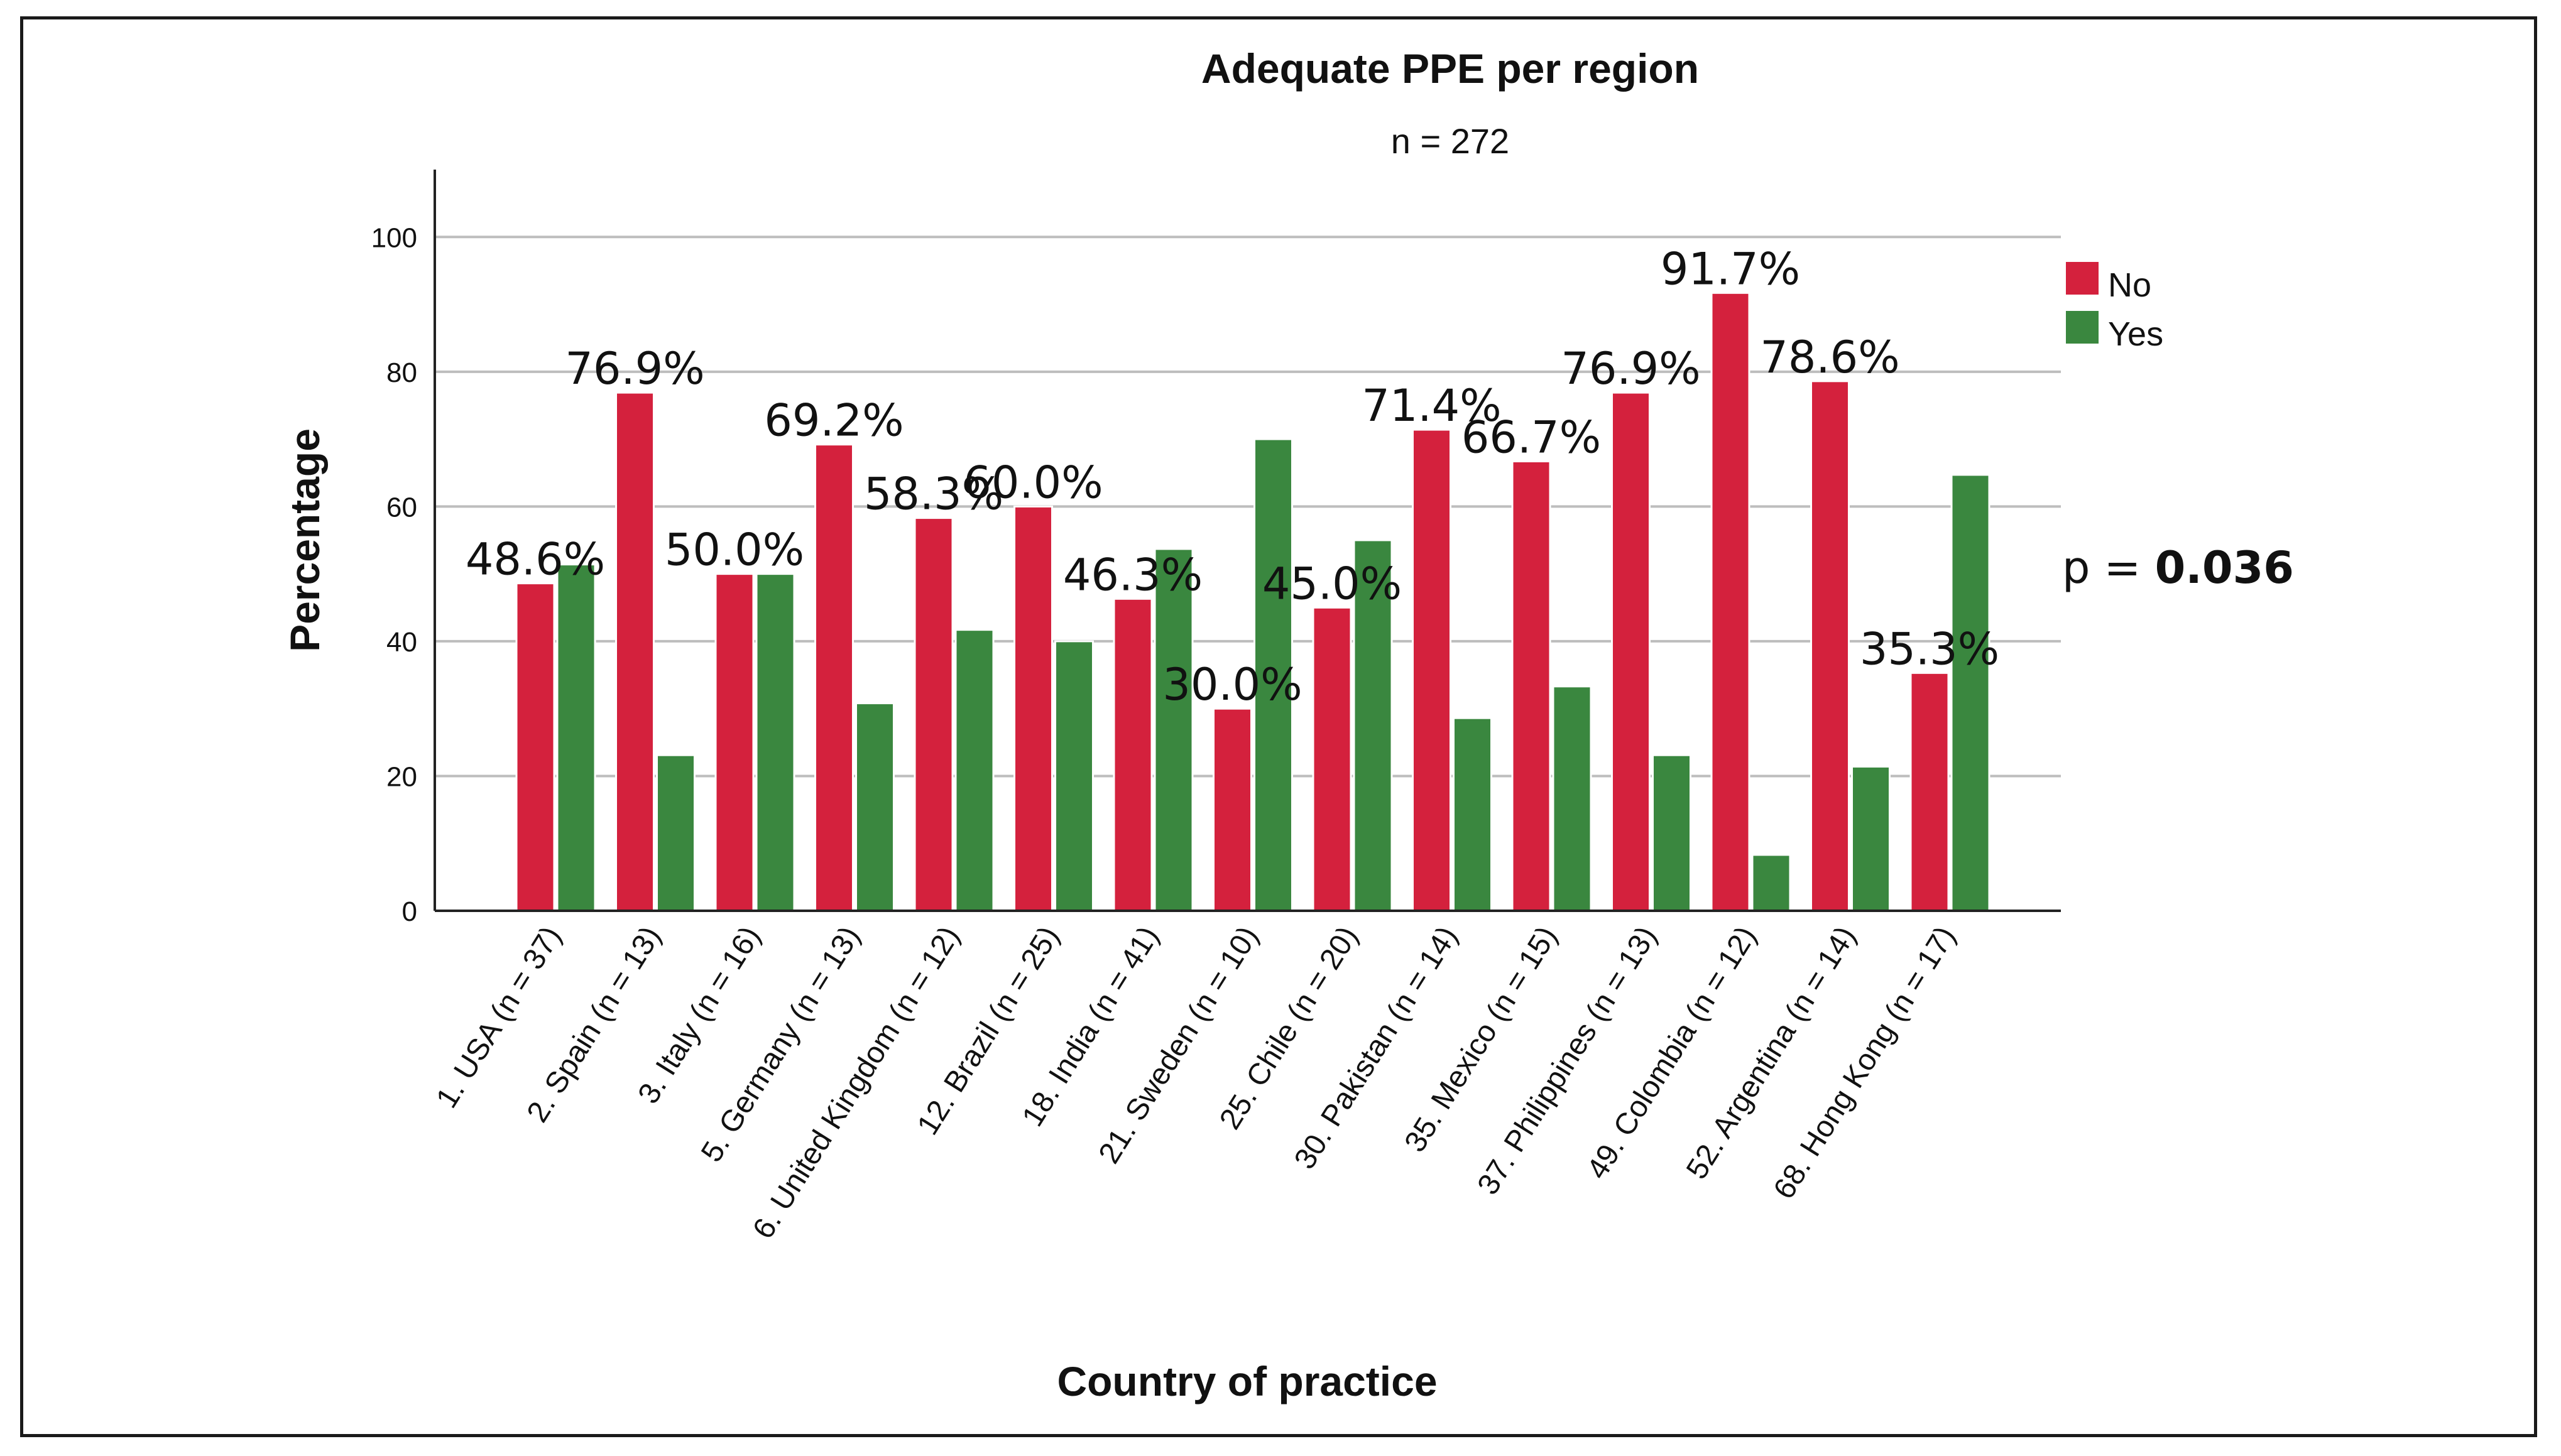 This screenshot has width=2561, height=1456. What do you see at coordinates (1531, 437) in the screenshot?
I see `data-label-11: 66.7%` at bounding box center [1531, 437].